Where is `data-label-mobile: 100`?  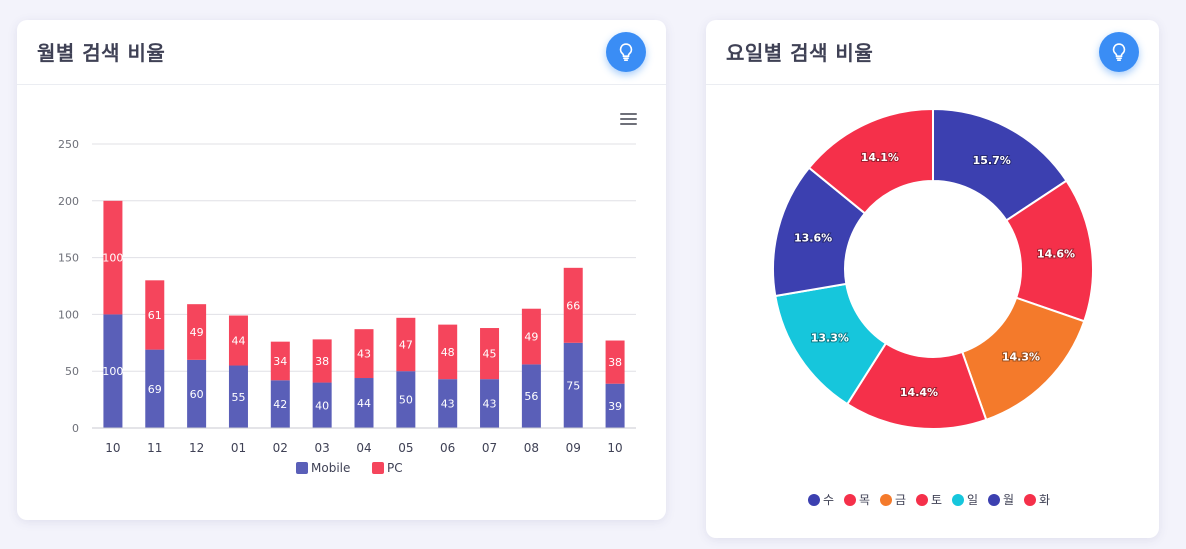 data-label-mobile: 100 is located at coordinates (112, 371).